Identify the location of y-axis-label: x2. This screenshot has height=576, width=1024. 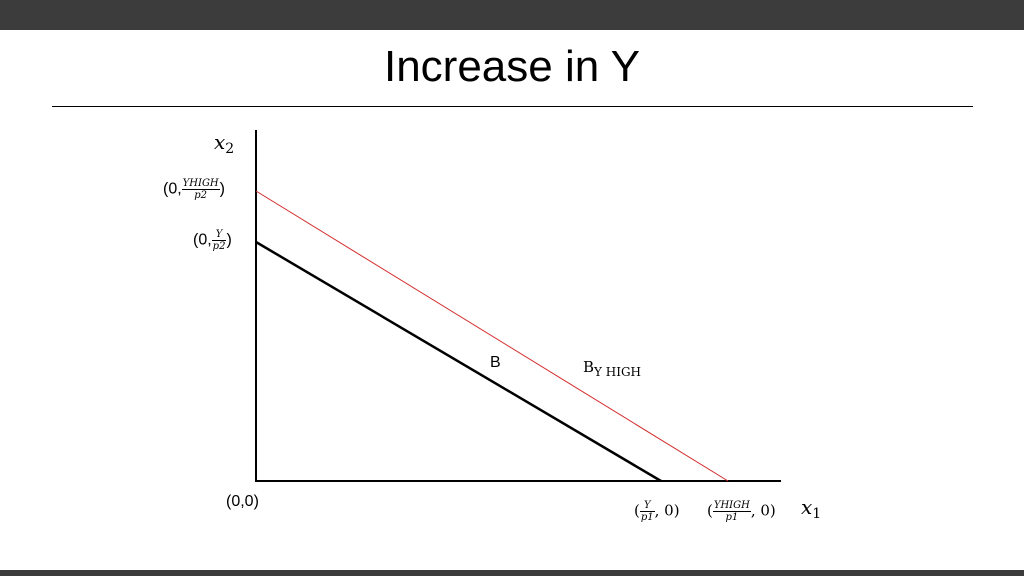
(224, 143).